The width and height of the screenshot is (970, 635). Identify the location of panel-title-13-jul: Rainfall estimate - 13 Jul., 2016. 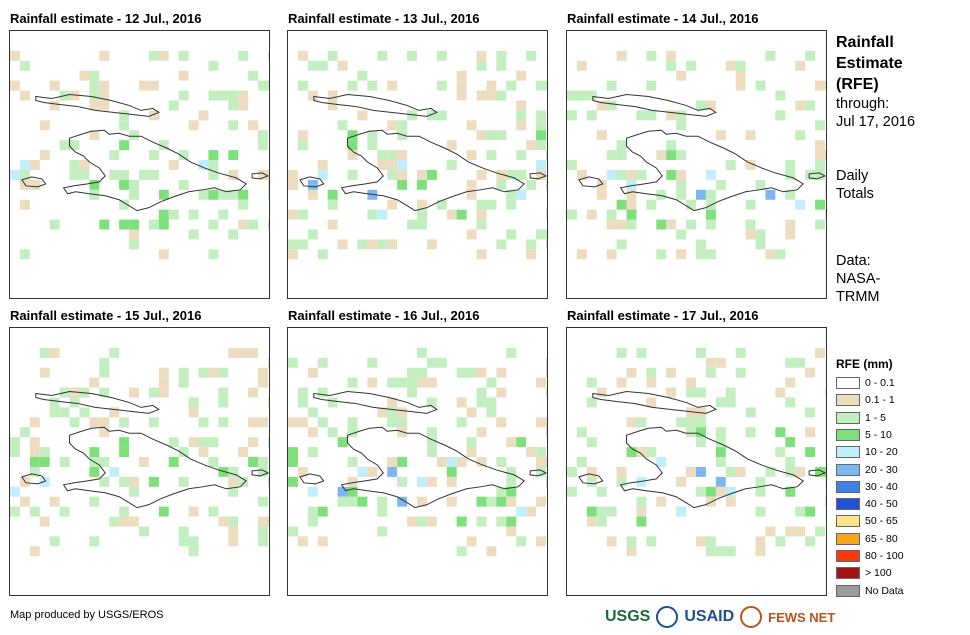
(384, 18).